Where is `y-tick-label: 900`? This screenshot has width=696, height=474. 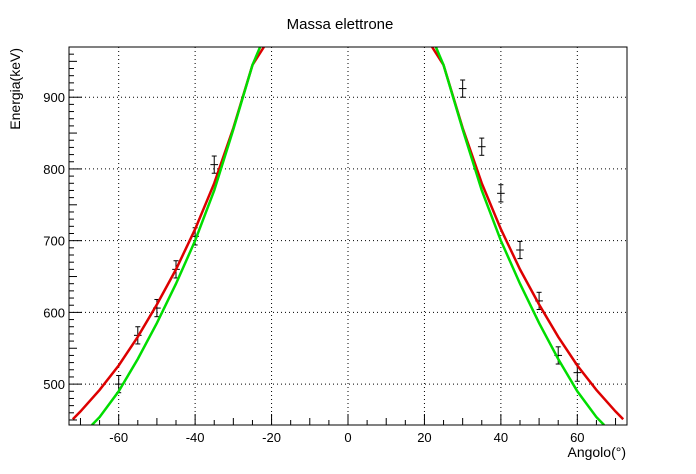
y-tick-label: 900 is located at coordinates (54, 97).